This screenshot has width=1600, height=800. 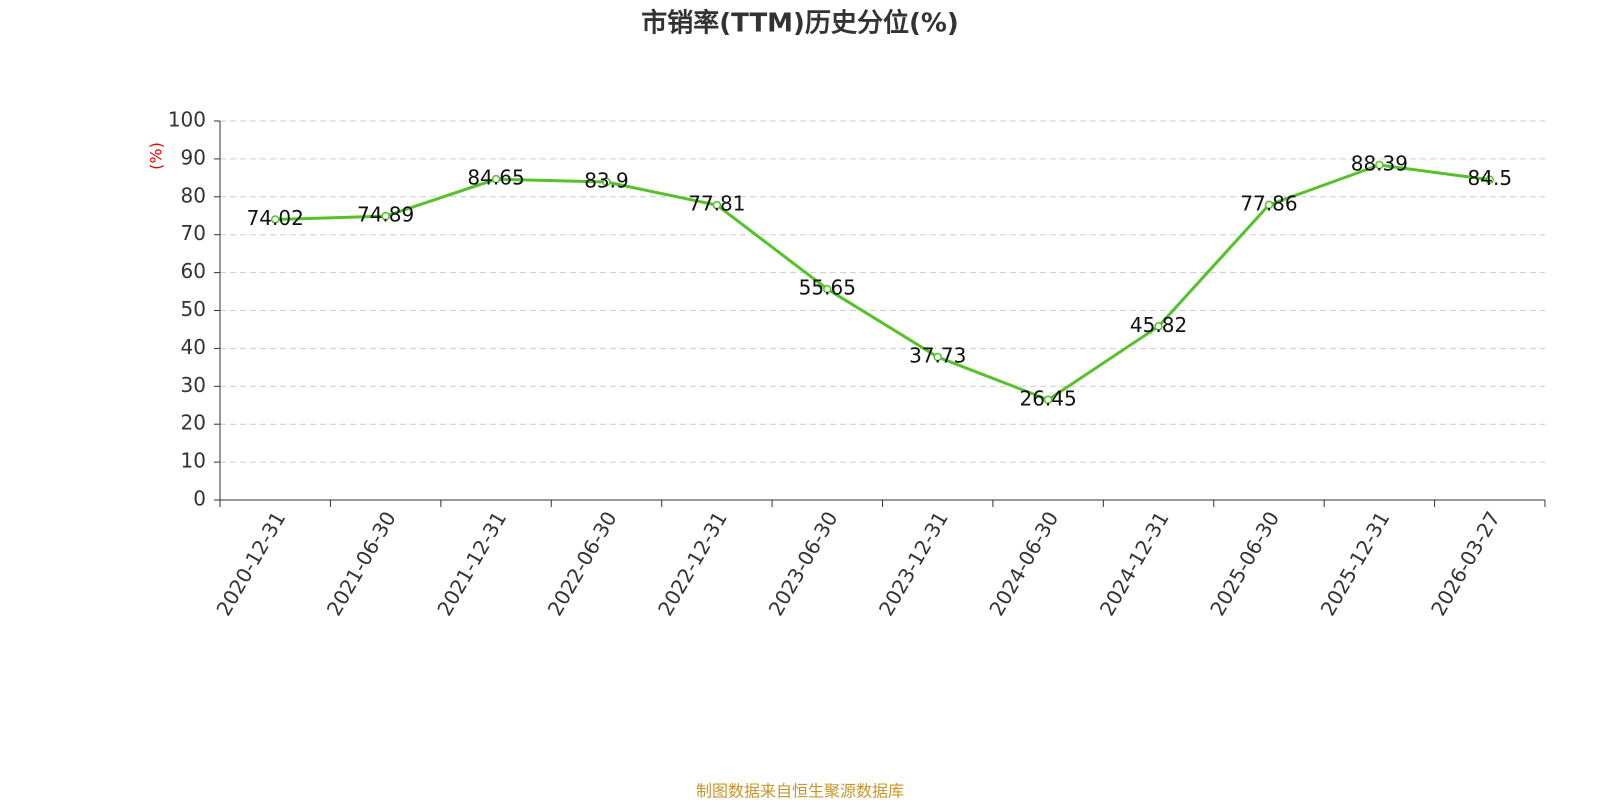 I want to click on x-tick-label: 2022-12-31, so click(x=692, y=563).